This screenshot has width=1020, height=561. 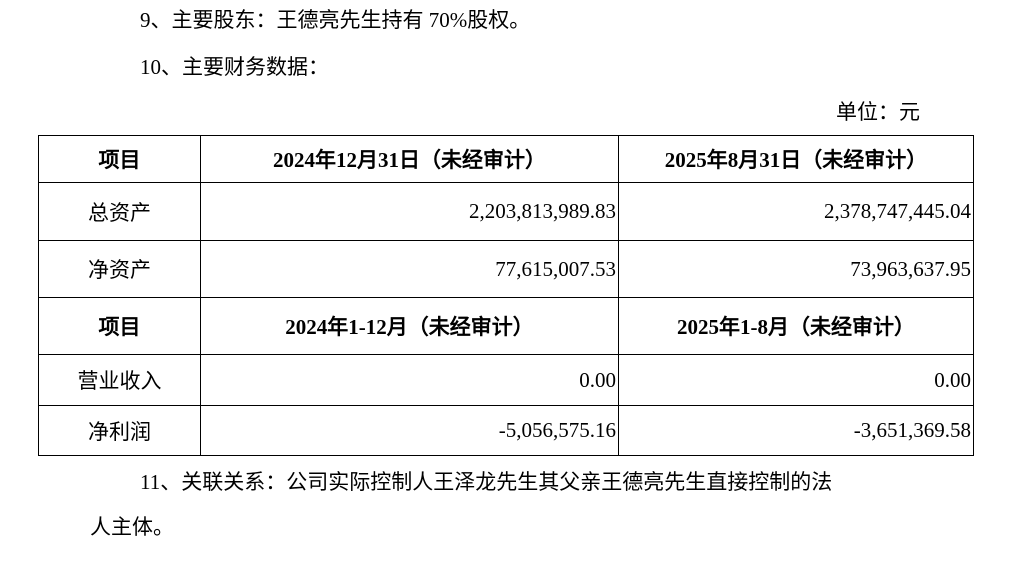 What do you see at coordinates (132, 527) in the screenshot?
I see `paragraph-11-continuation: 人主体。` at bounding box center [132, 527].